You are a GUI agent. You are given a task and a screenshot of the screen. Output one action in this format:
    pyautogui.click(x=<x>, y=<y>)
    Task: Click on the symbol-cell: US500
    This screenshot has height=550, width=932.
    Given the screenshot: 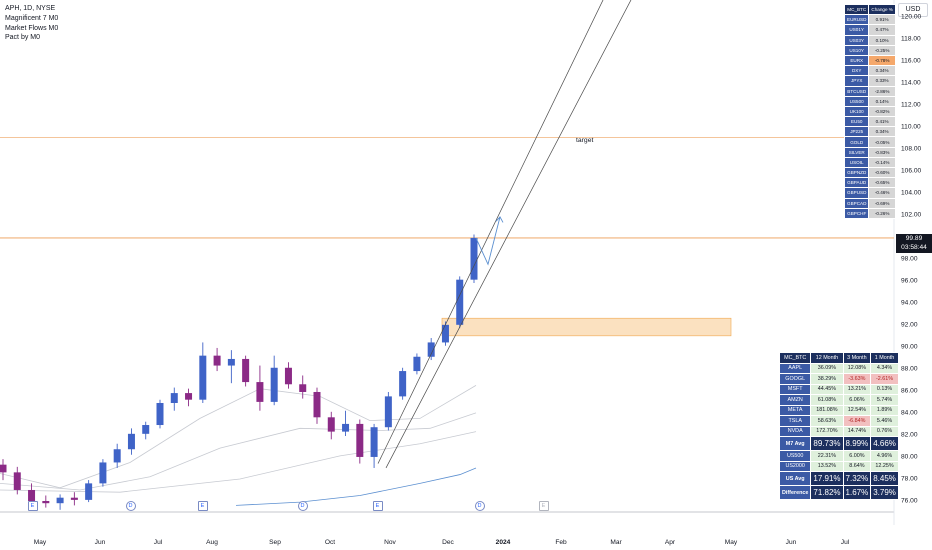 What is the action you would take?
    pyautogui.click(x=856, y=101)
    